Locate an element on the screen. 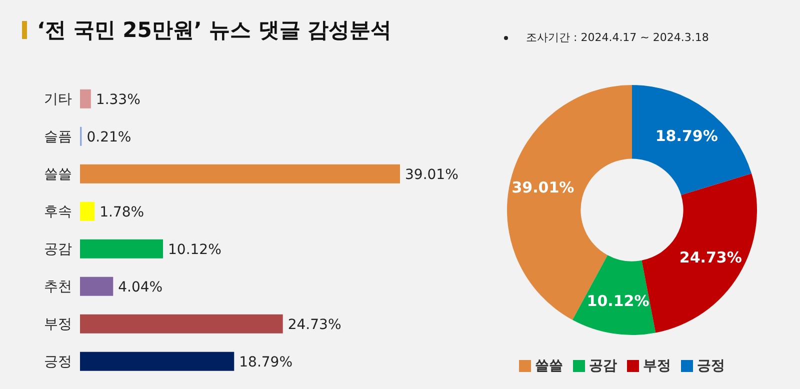 The height and width of the screenshot is (389, 800). legend-label: 부정 is located at coordinates (657, 366).